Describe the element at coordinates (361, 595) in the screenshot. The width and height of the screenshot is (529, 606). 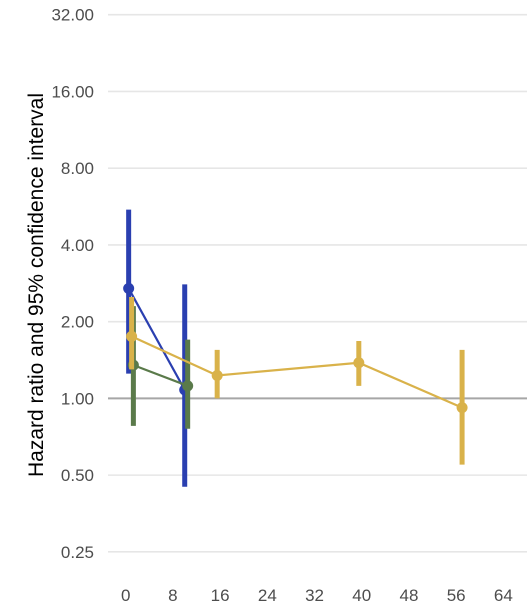
I see `x-tick-label: 40` at that location.